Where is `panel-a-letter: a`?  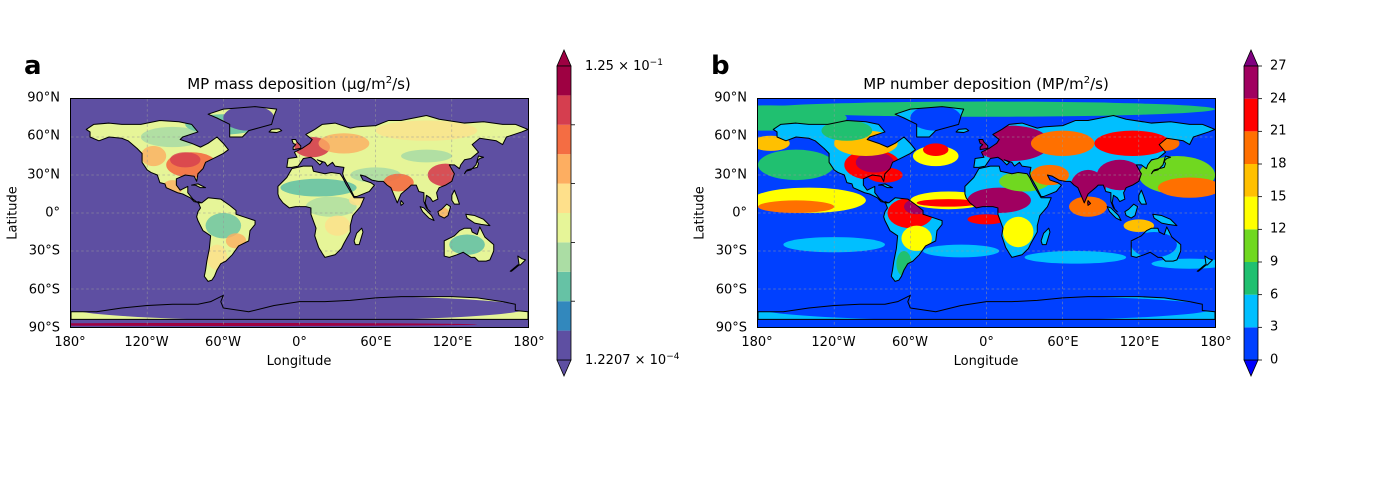
panel-a-letter: a is located at coordinates (33, 66).